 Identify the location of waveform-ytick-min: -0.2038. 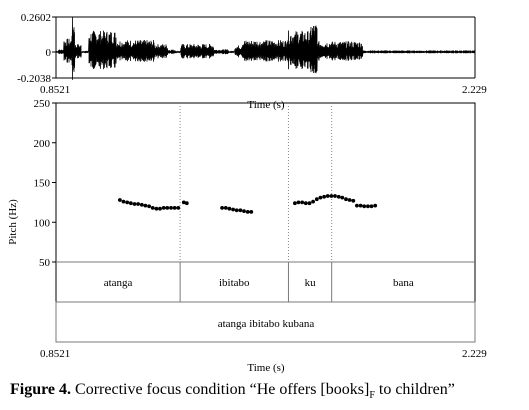
(34, 79).